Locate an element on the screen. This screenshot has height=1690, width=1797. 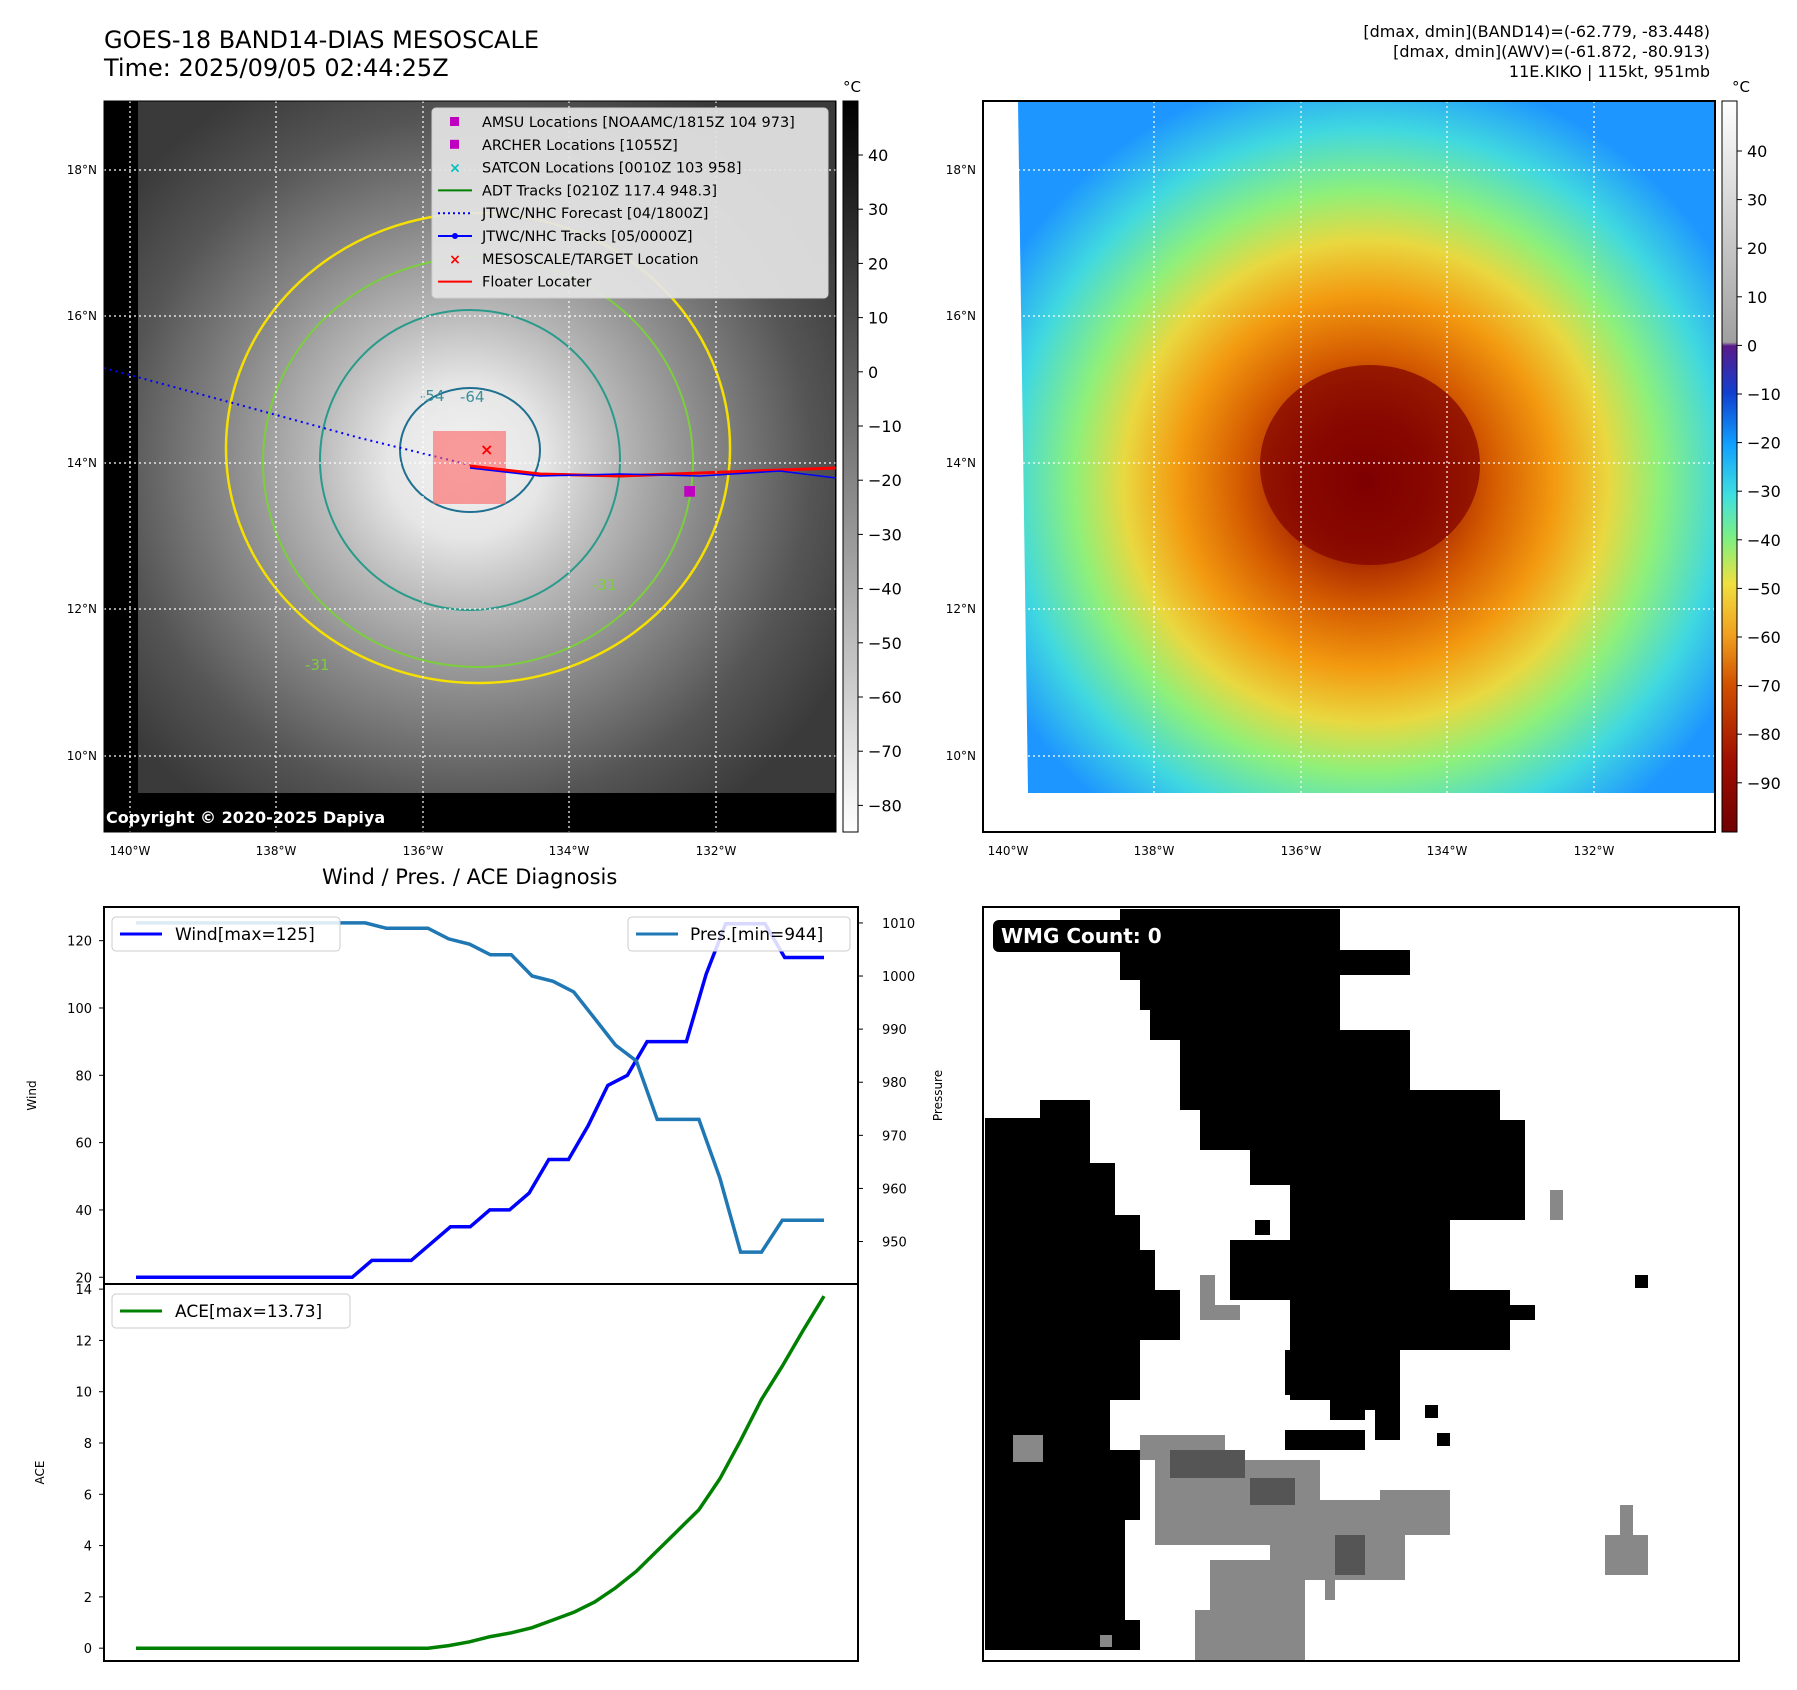
awv-lon-tick: 140°W is located at coordinates (1008, 851).